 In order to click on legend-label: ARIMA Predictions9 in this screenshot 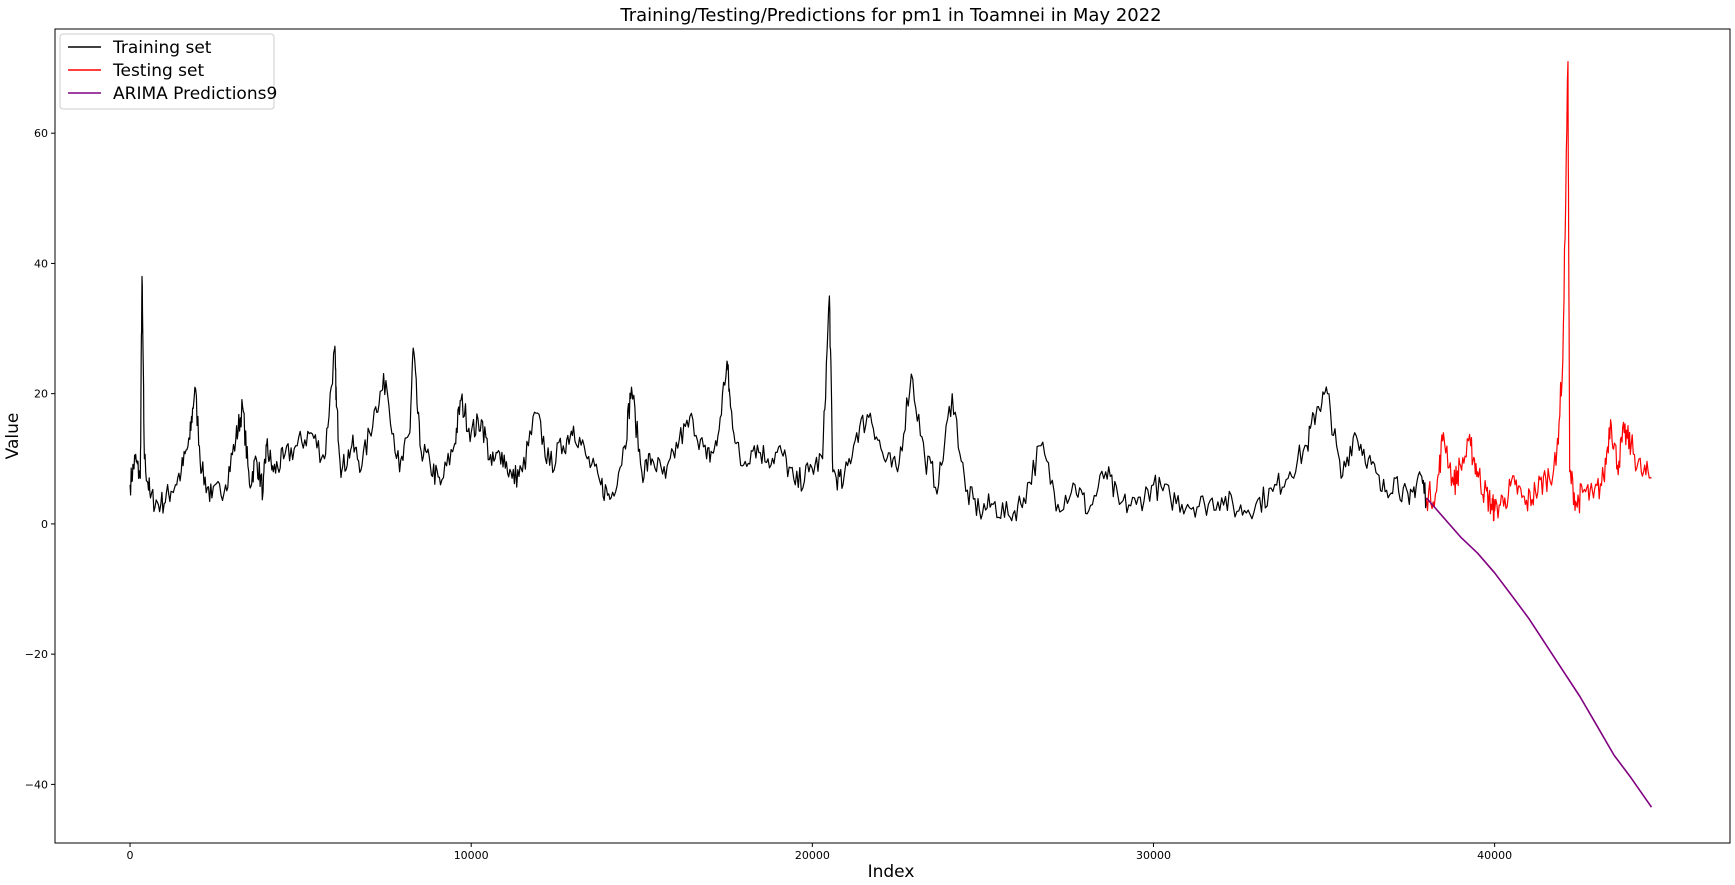, I will do `click(195, 94)`.